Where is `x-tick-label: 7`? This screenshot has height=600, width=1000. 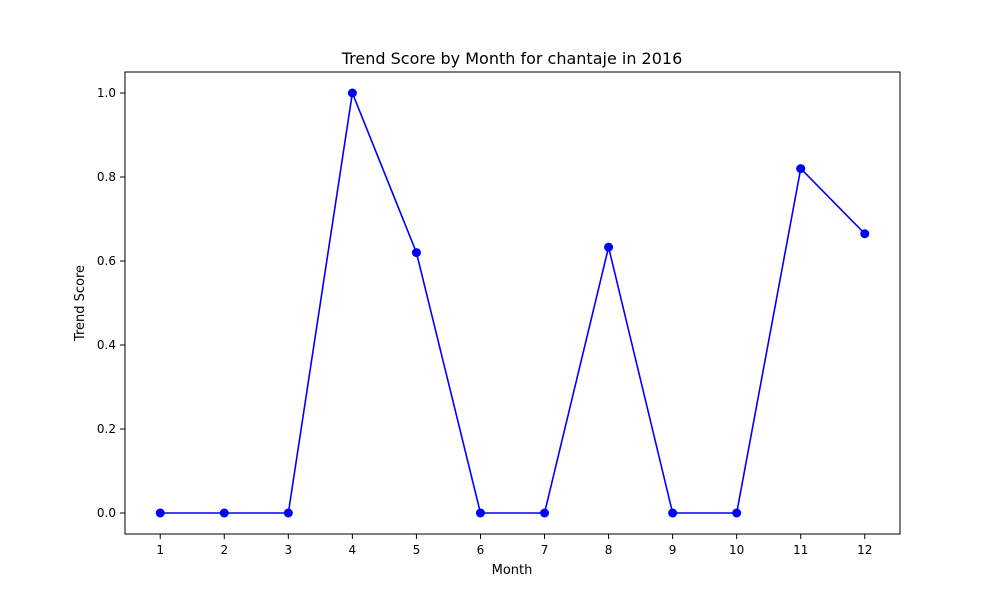 x-tick-label: 7 is located at coordinates (545, 550).